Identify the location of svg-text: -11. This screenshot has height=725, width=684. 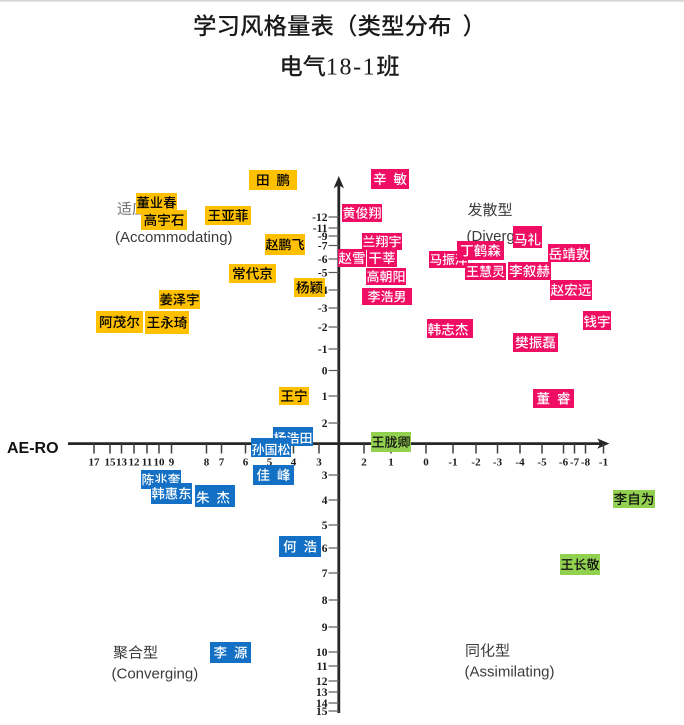
(320, 229).